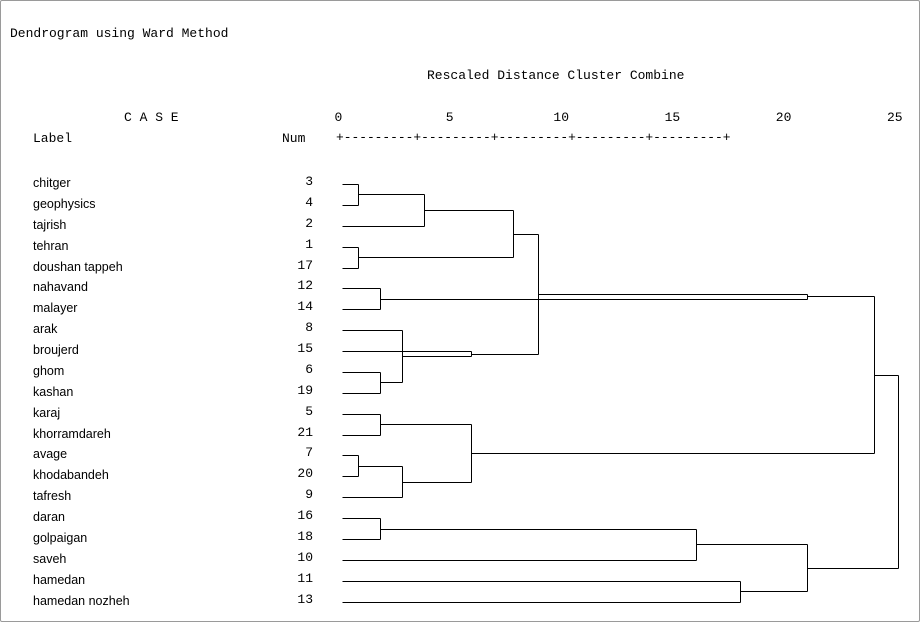 This screenshot has height=622, width=920. What do you see at coordinates (119, 33) in the screenshot?
I see `dendrogram-title: Dendrogram using Ward Method` at bounding box center [119, 33].